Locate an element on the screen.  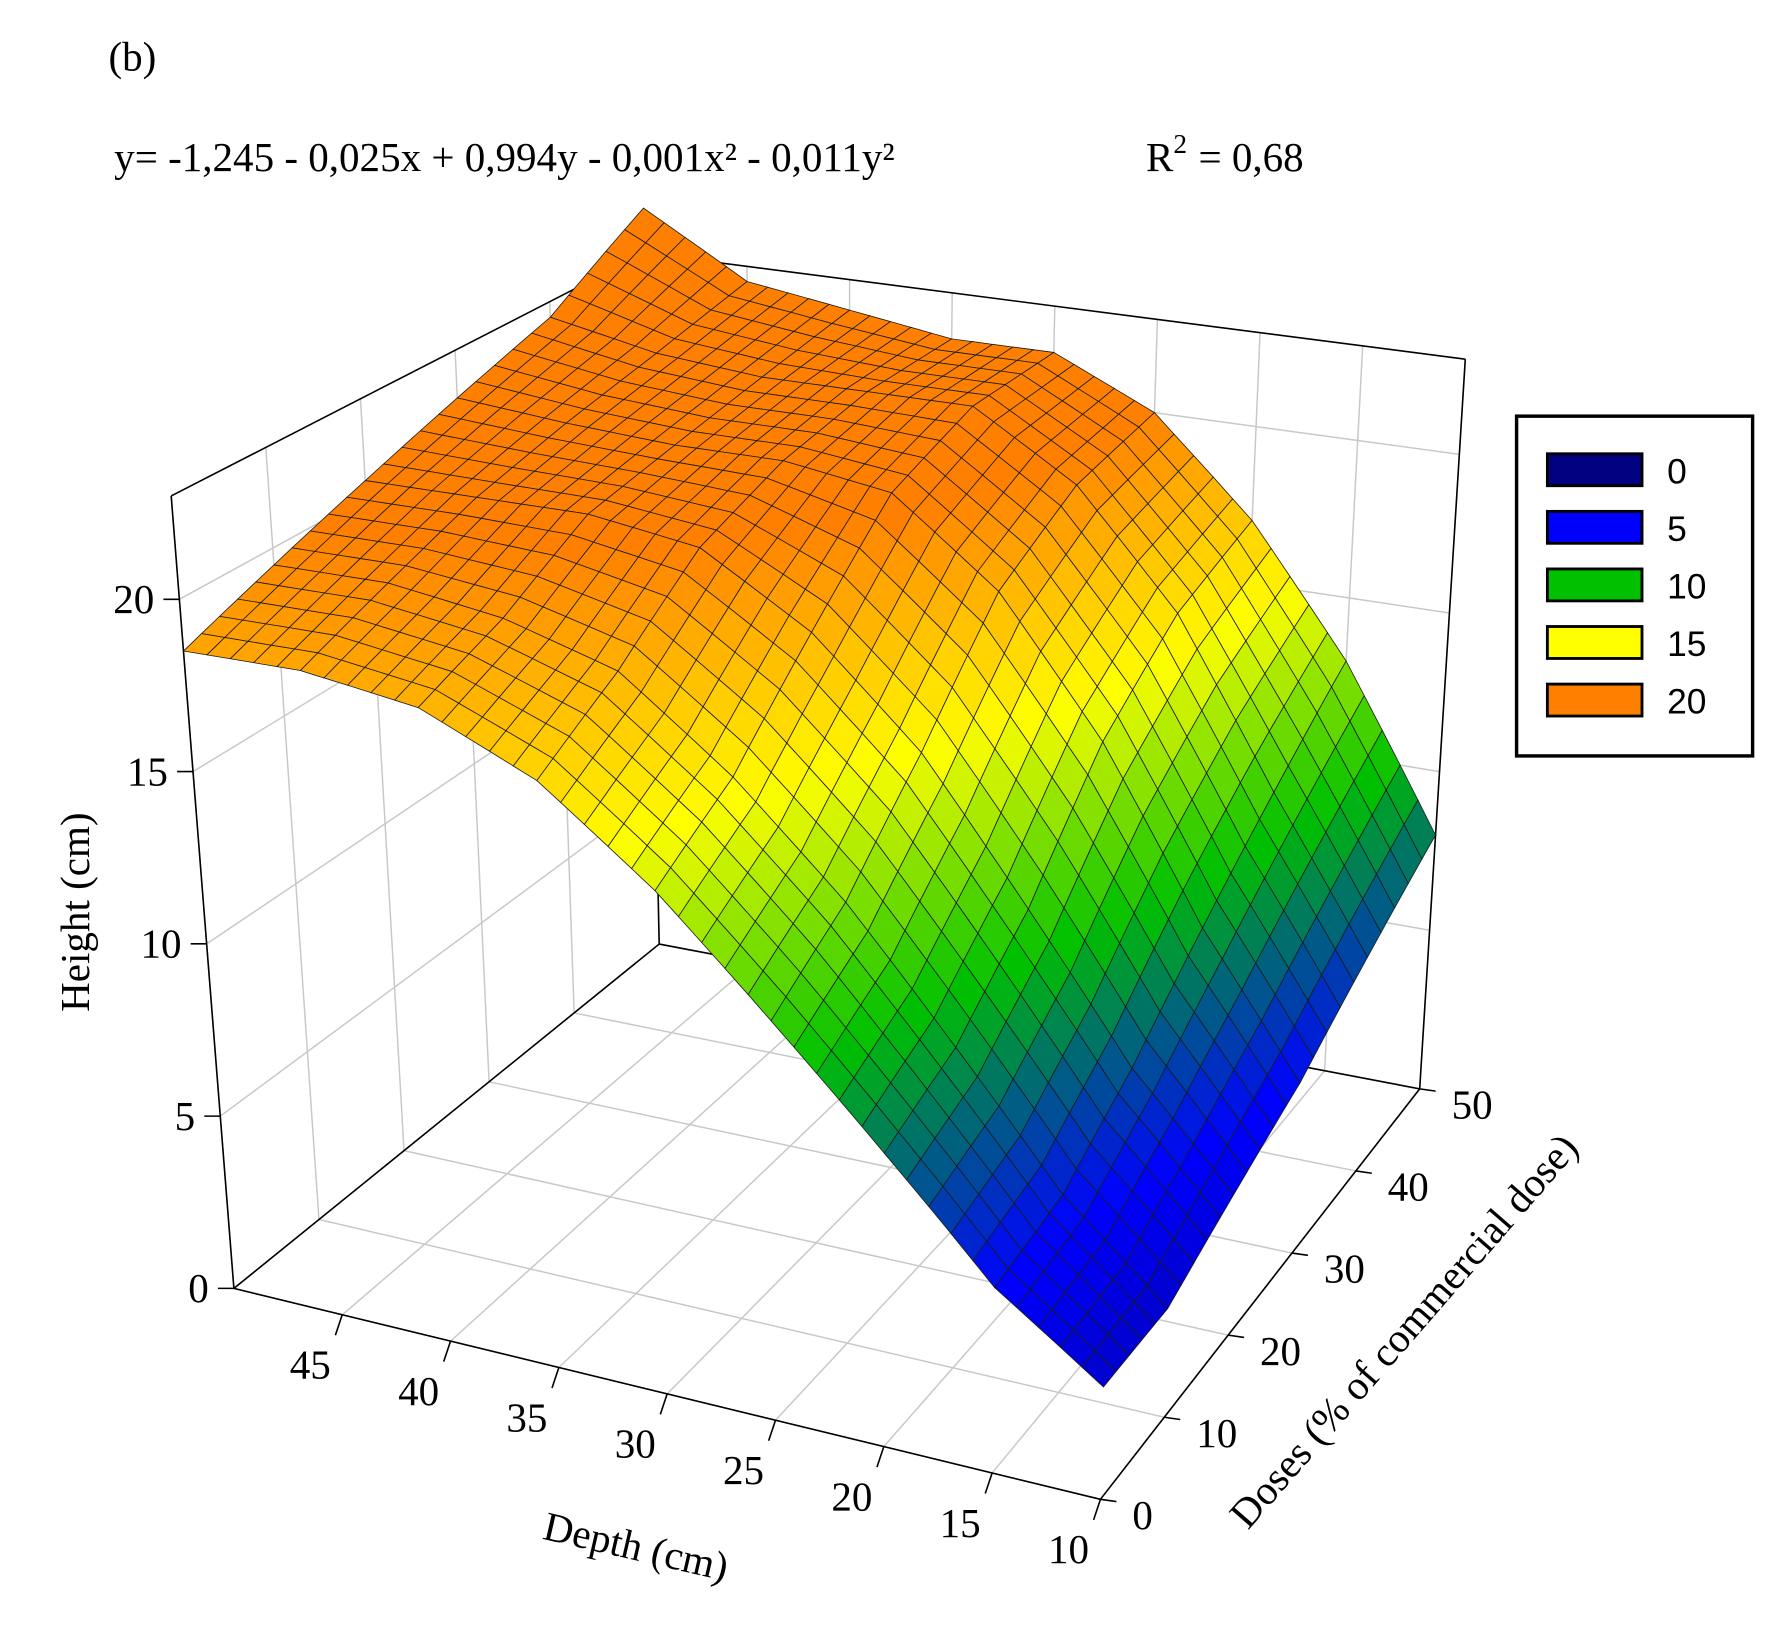
x-tick-label: 20 is located at coordinates (851, 1496).